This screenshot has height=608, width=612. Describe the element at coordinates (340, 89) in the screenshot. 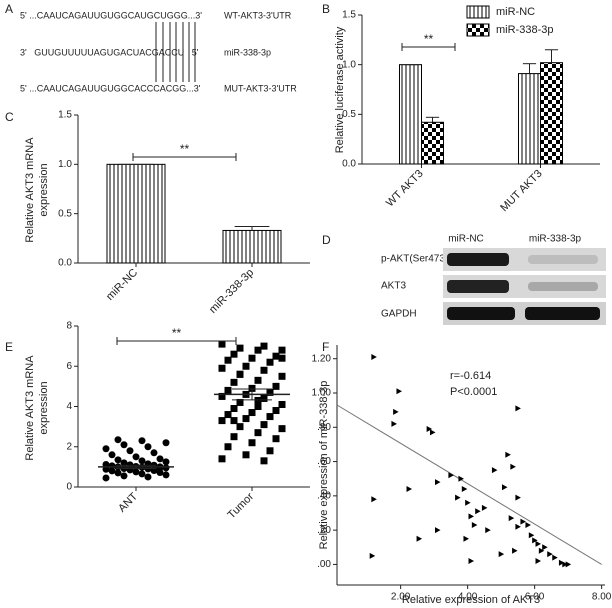

I see `y-axis-label: Relative luciferase activity` at that location.